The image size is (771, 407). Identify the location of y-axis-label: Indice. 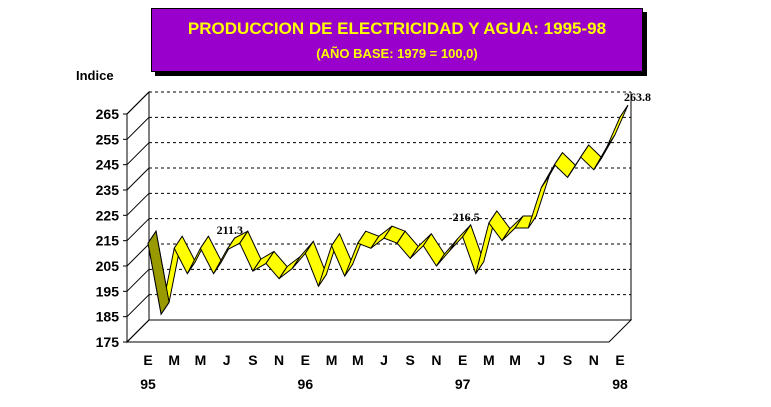
(95, 75).